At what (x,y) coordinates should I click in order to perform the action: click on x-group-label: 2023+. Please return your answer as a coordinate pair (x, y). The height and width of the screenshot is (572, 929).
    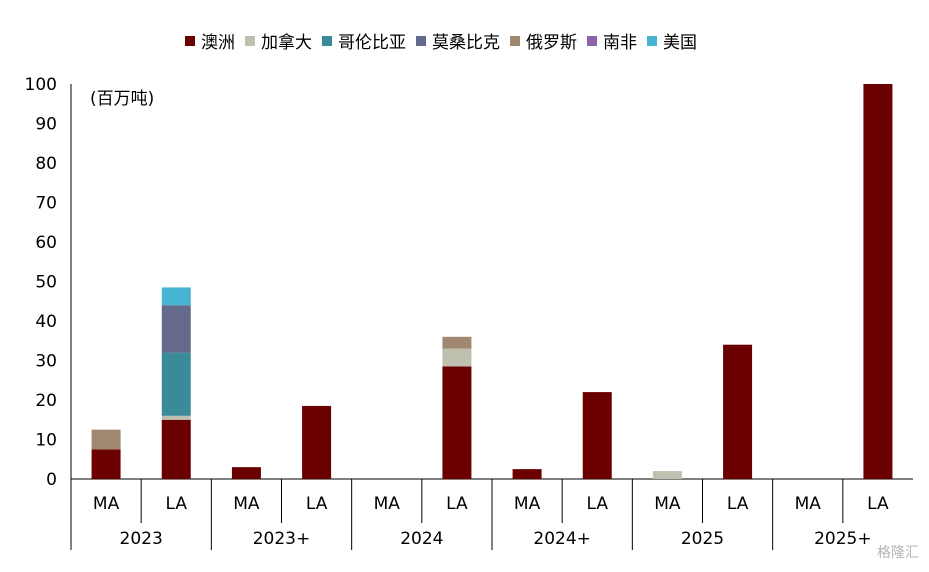
    Looking at the image, I should click on (282, 539).